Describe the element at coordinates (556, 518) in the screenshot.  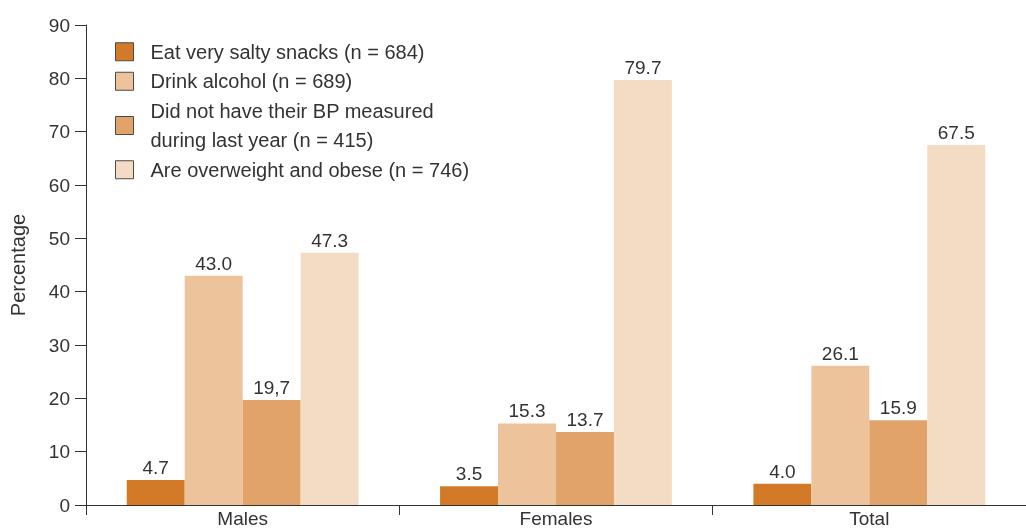
I see `x-tick-label: Females` at that location.